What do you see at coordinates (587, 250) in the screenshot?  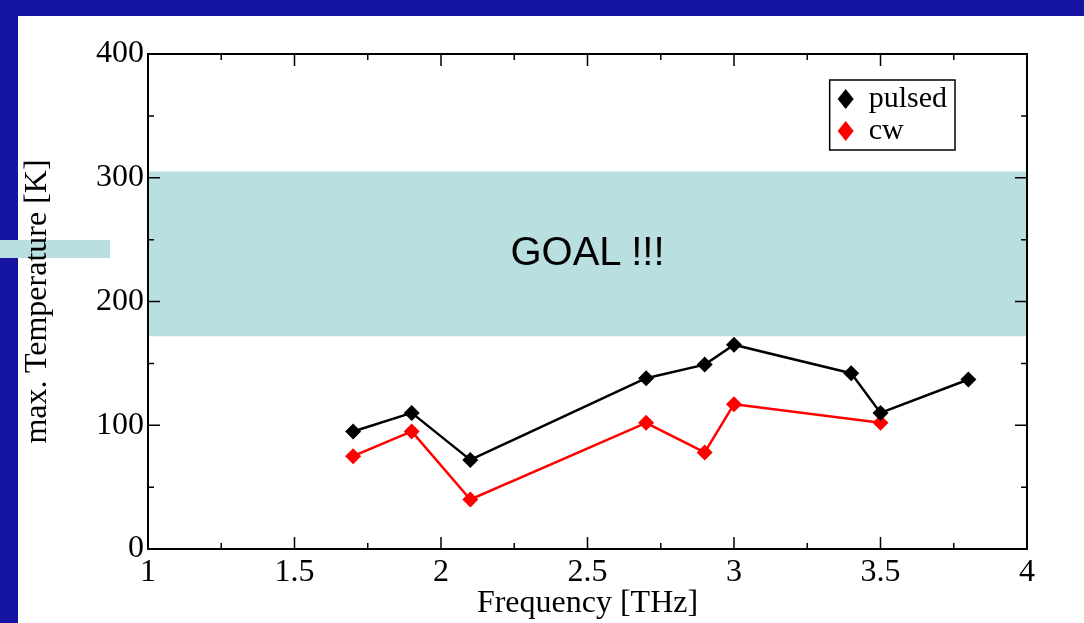 I see `band-label: GOAL !!!` at bounding box center [587, 250].